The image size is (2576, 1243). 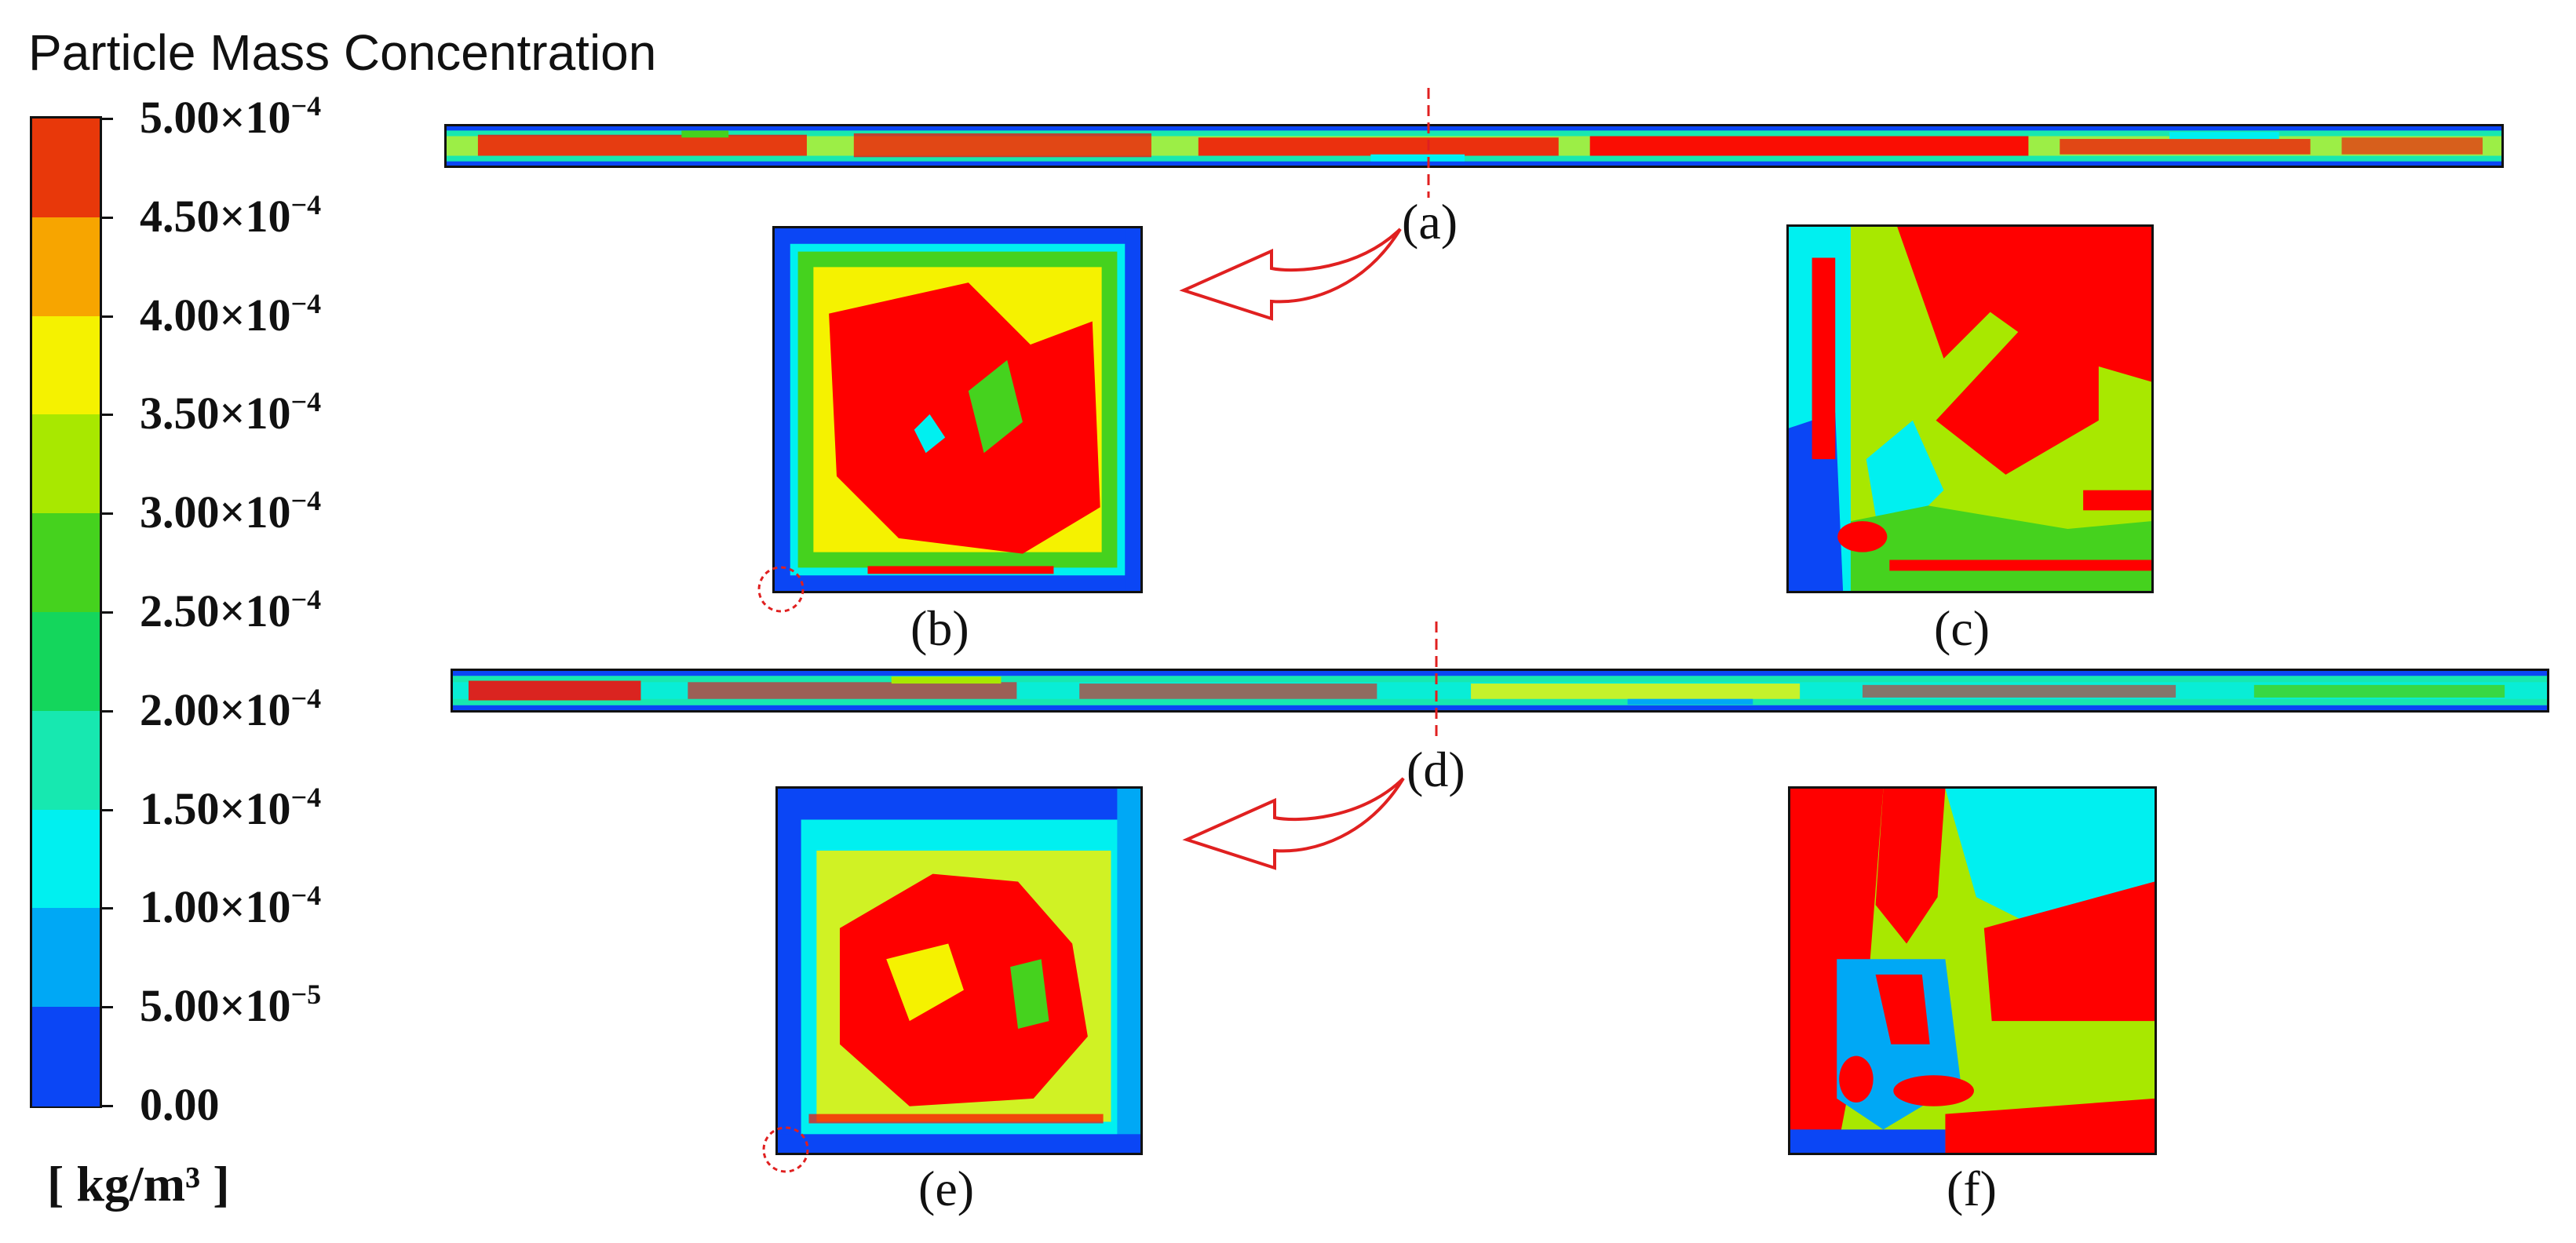 What do you see at coordinates (1972, 1188) in the screenshot?
I see `label-f: (f)` at bounding box center [1972, 1188].